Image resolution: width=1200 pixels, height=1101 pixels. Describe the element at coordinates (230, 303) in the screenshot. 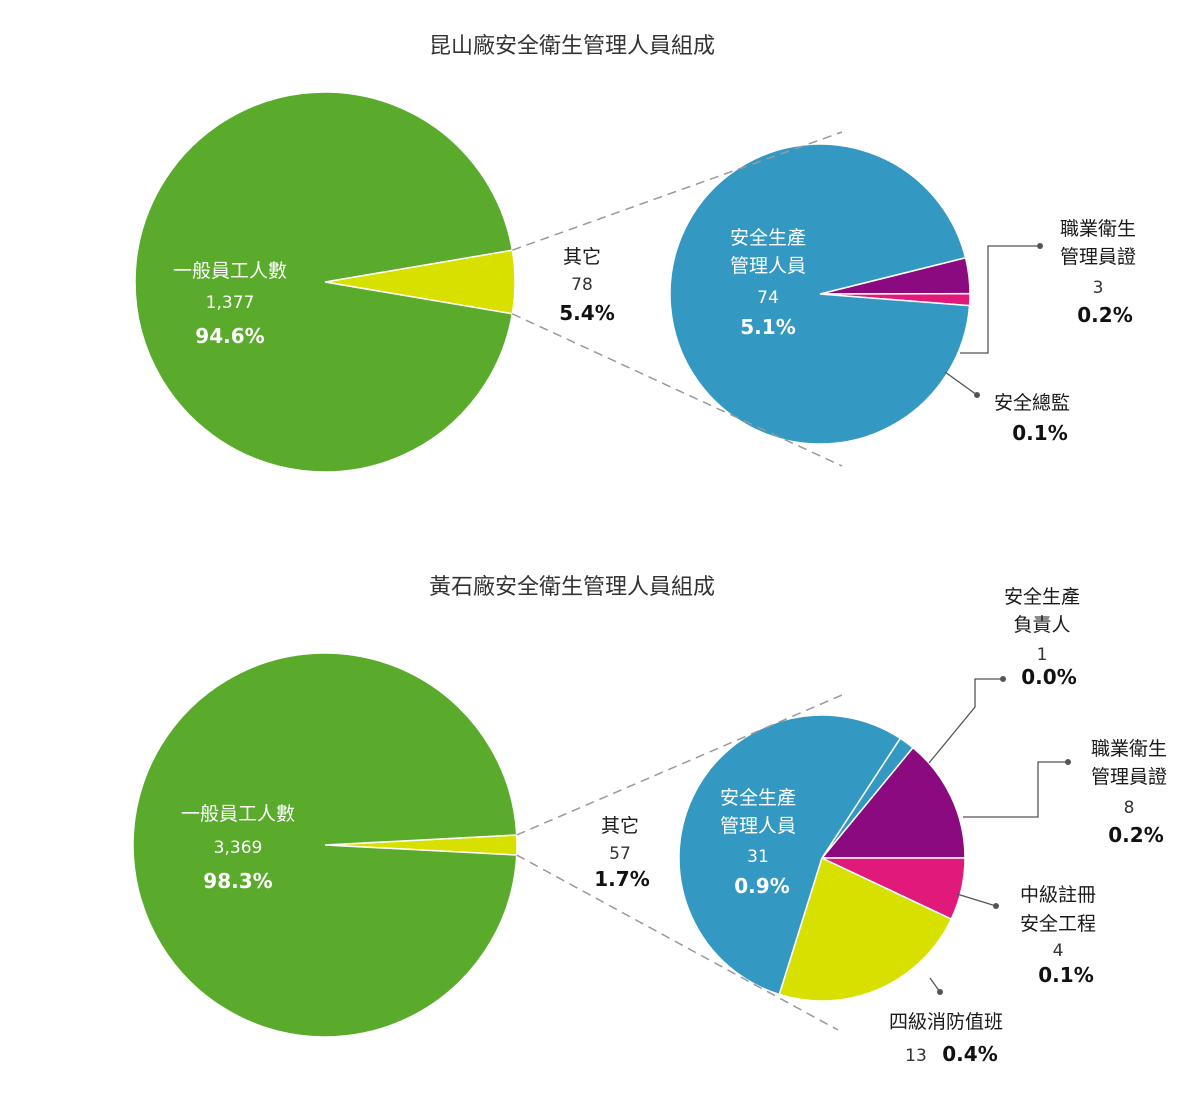

I see `slice-value: 1,377` at that location.